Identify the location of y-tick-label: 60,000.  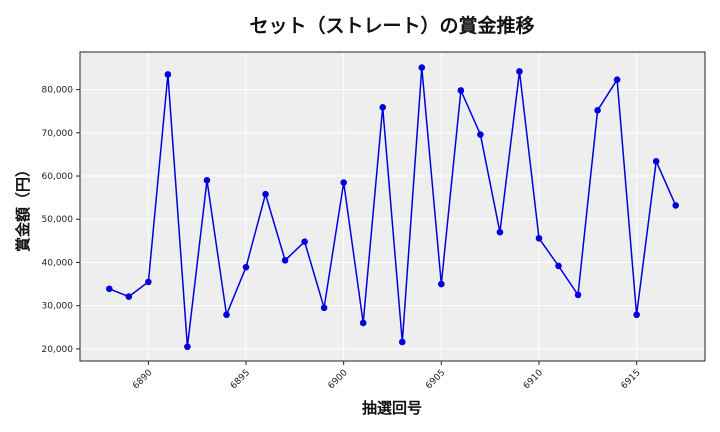
(58, 177).